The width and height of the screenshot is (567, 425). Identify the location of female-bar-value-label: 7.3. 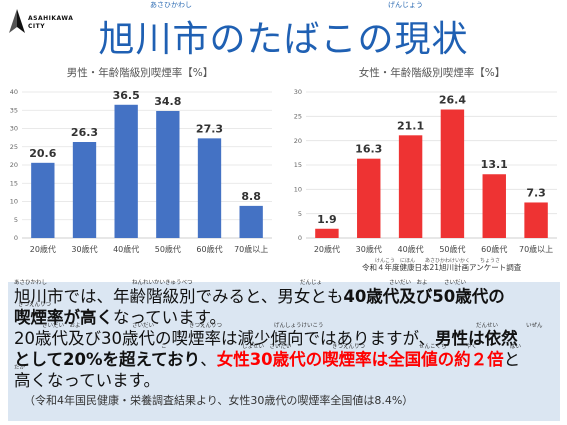
(536, 192).